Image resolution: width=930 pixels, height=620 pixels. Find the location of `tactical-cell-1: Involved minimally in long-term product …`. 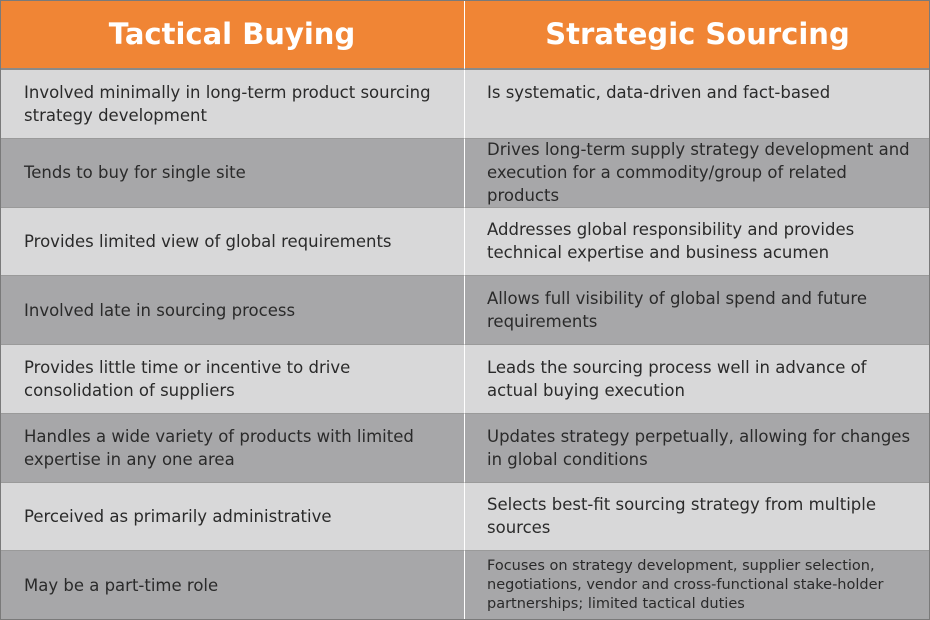

tactical-cell-1: Involved minimally in long-term product … is located at coordinates (232, 104).